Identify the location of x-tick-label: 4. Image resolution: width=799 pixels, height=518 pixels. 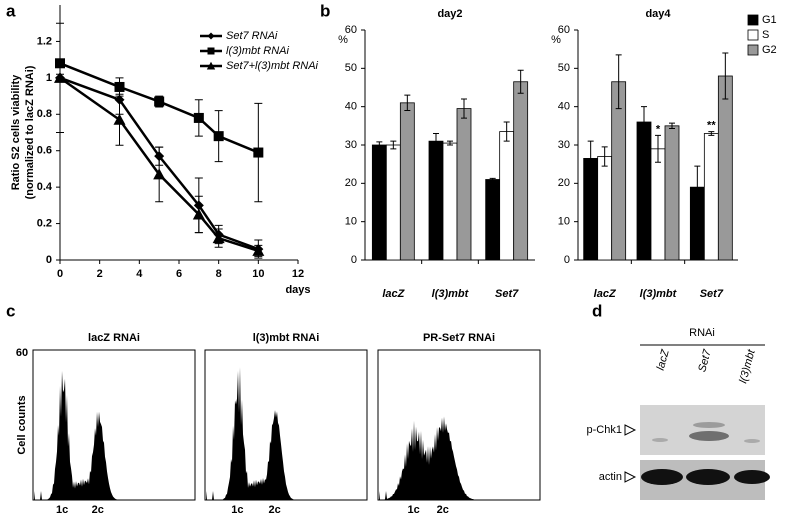
(139, 274).